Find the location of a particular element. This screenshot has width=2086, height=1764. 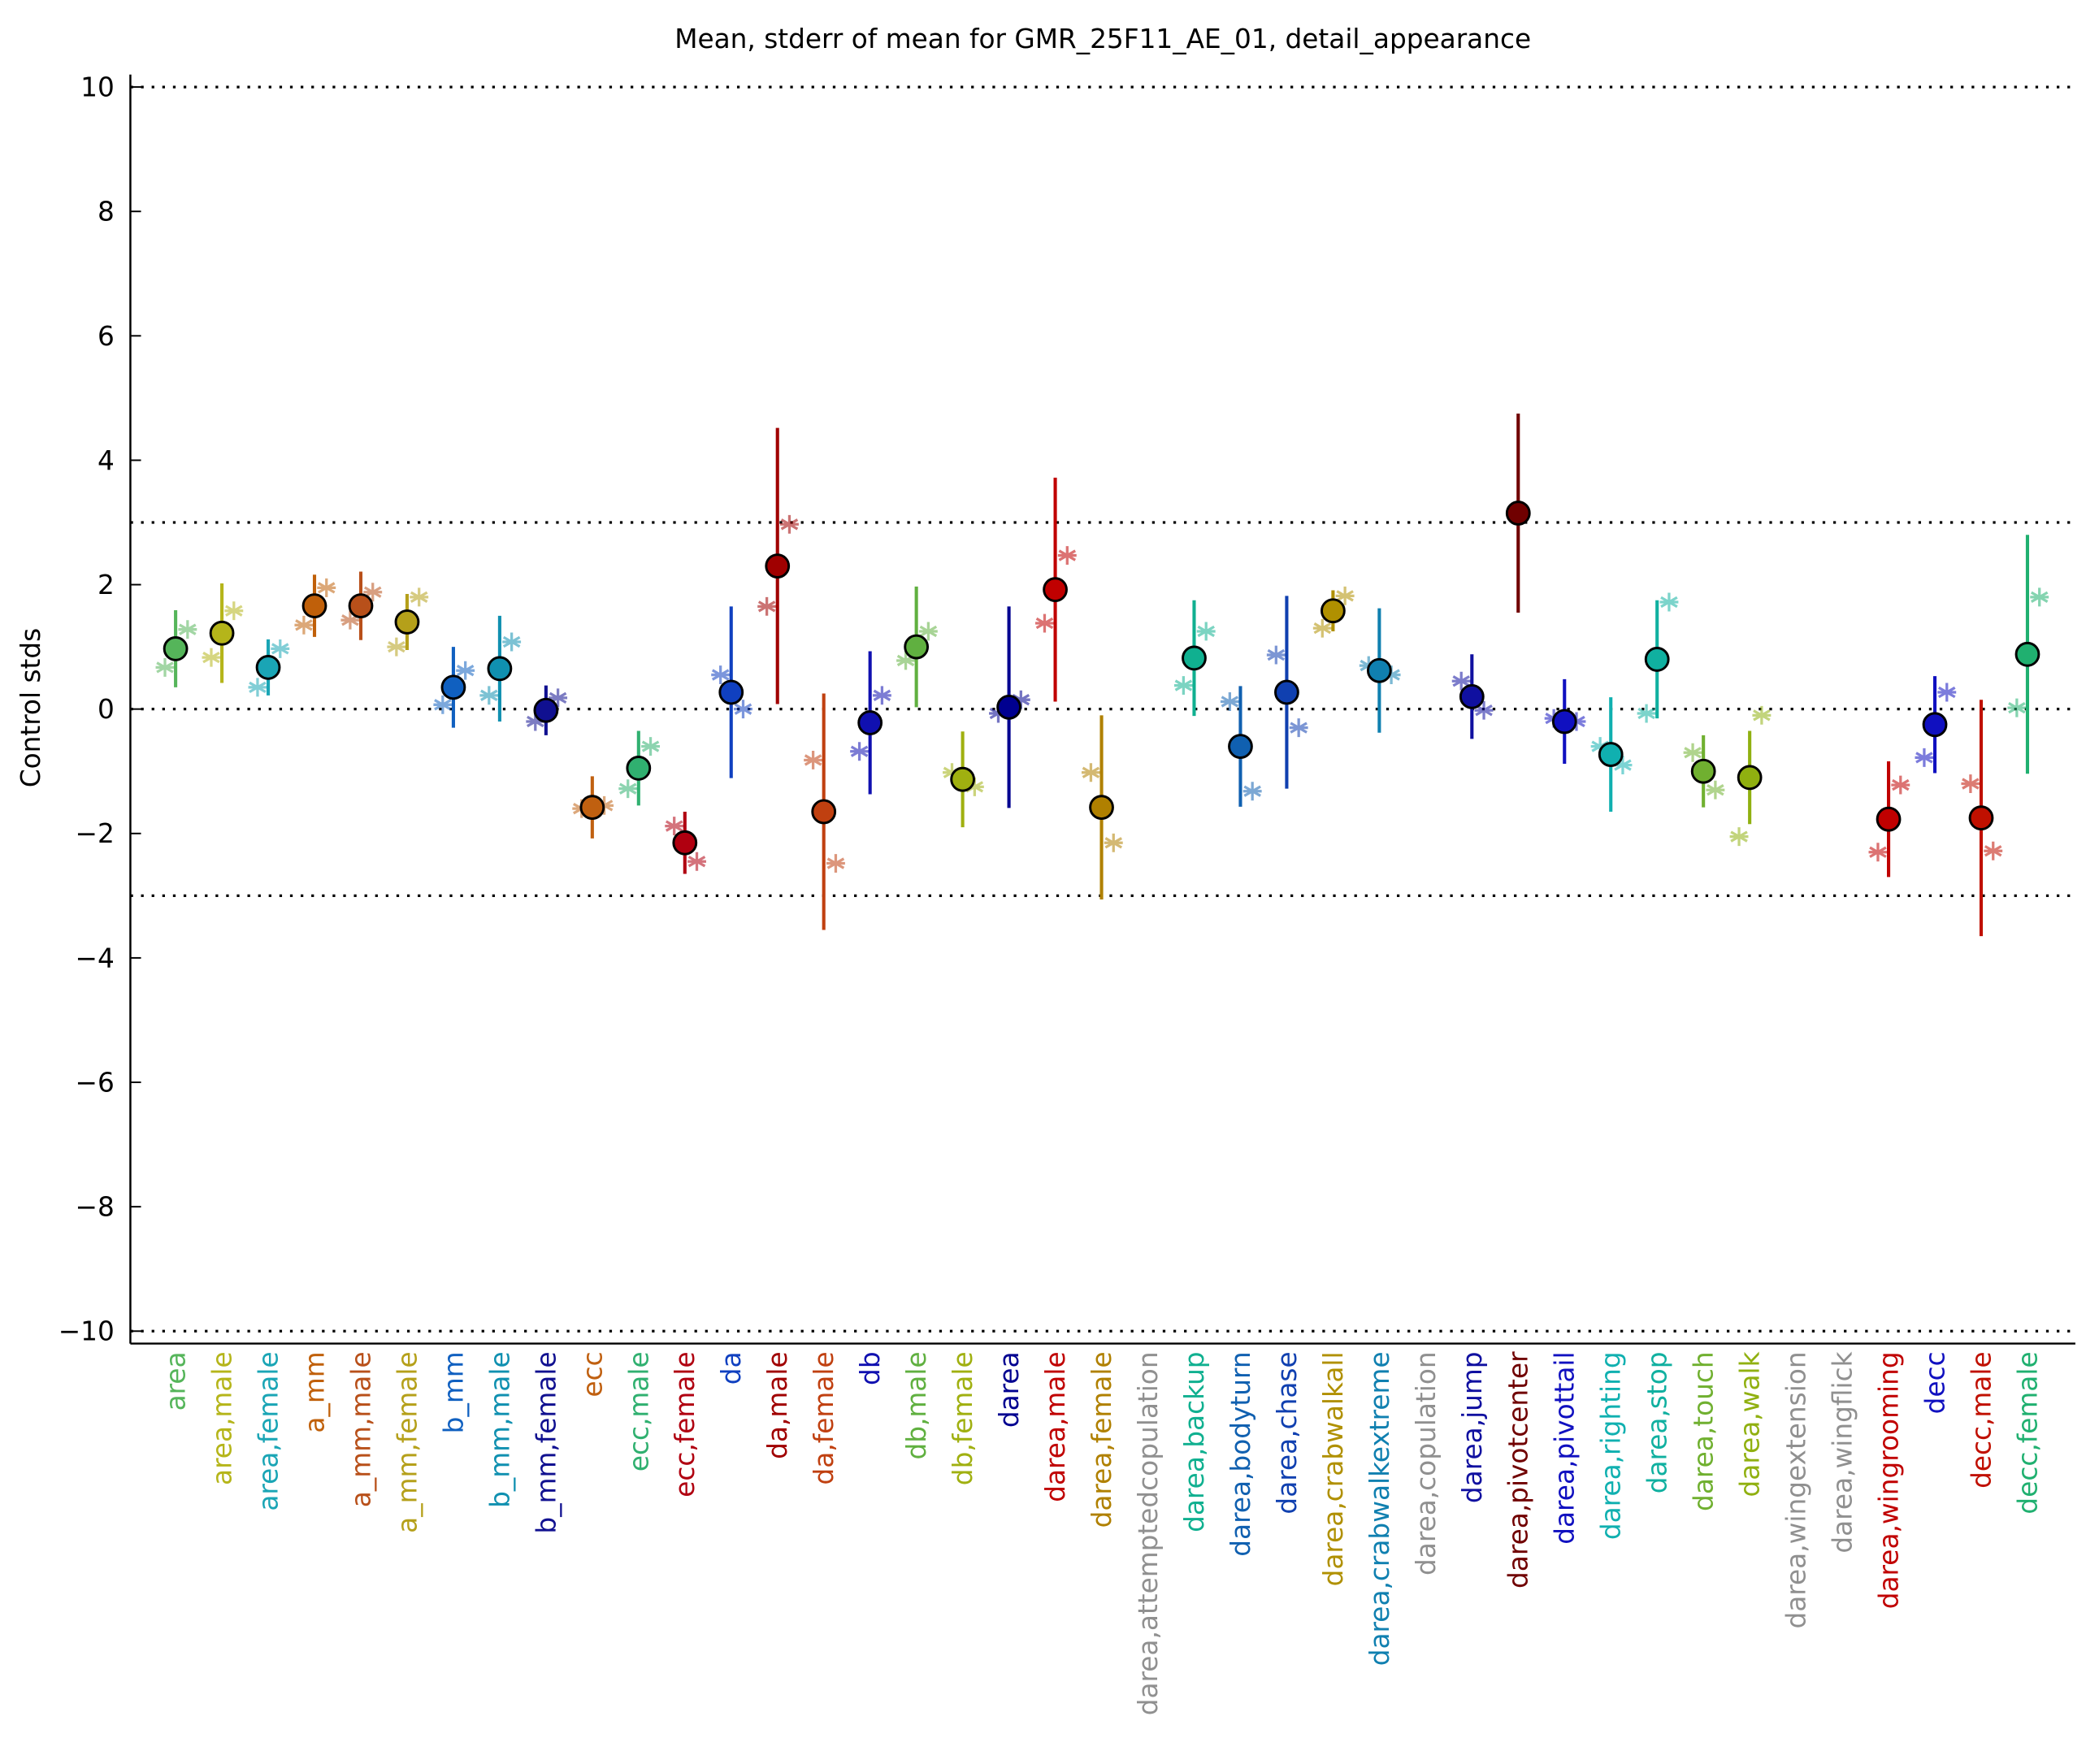

y-tick-label: −6 is located at coordinates (95, 1082).